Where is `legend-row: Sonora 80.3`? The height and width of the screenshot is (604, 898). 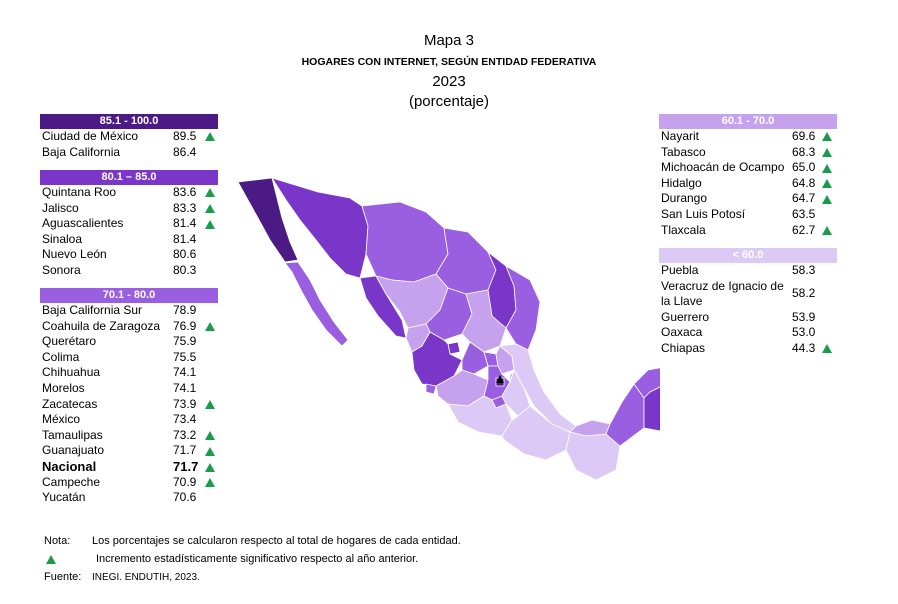 legend-row: Sonora 80.3 is located at coordinates (129, 271).